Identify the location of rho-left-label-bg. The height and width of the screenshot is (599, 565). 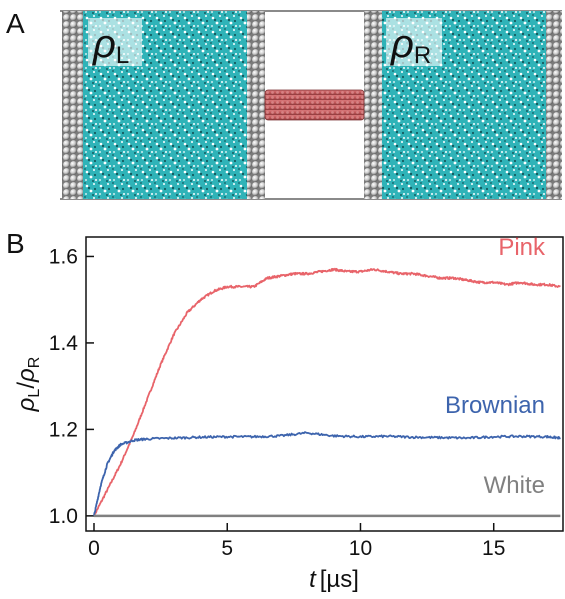
(115, 42).